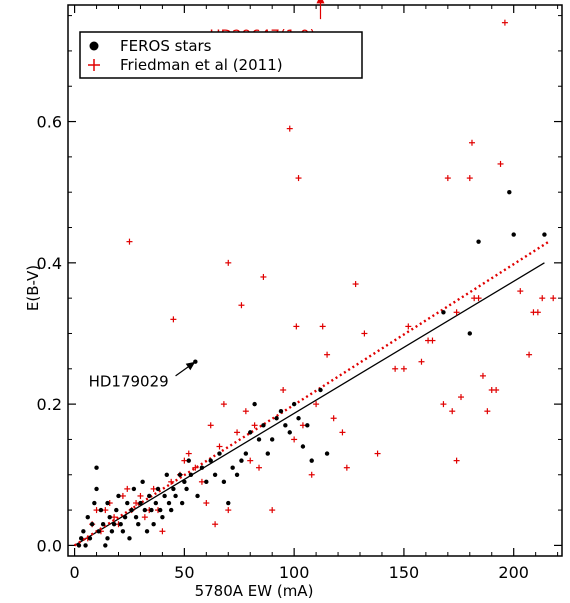  I want to click on x-tick-label: 150, so click(404, 572).